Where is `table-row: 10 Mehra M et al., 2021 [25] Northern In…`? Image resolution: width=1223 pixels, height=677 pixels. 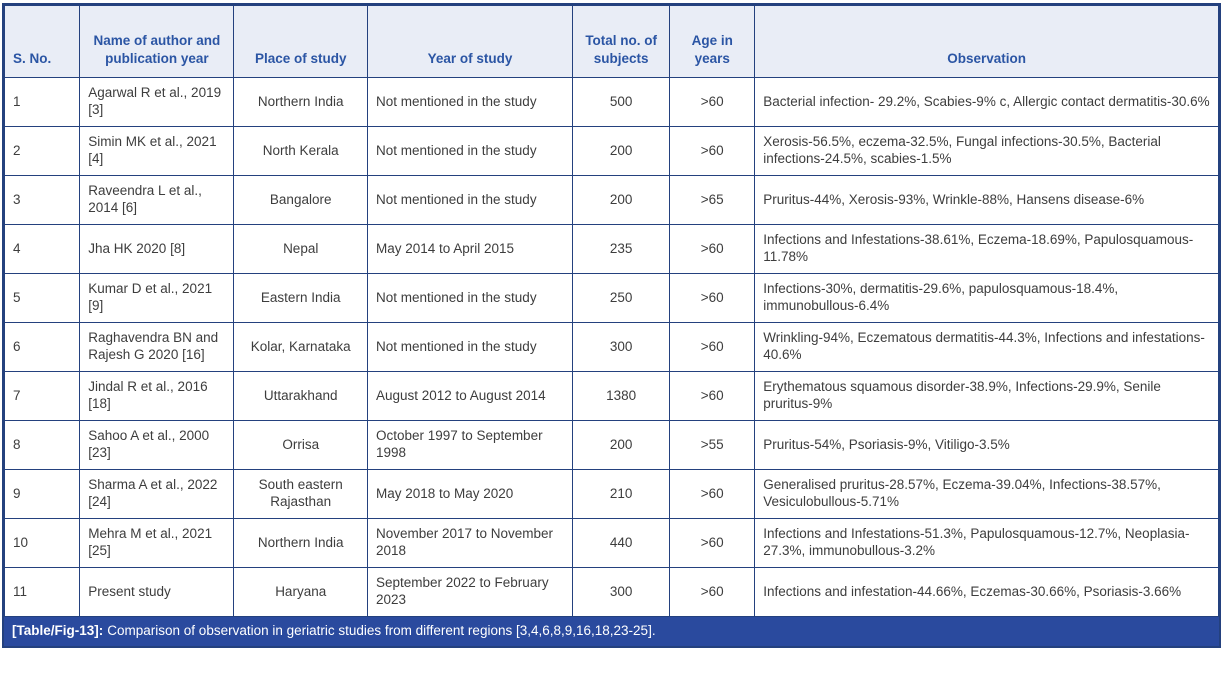
table-row: 10 Mehra M et al., 2021 [25] Northern In… is located at coordinates (611, 543).